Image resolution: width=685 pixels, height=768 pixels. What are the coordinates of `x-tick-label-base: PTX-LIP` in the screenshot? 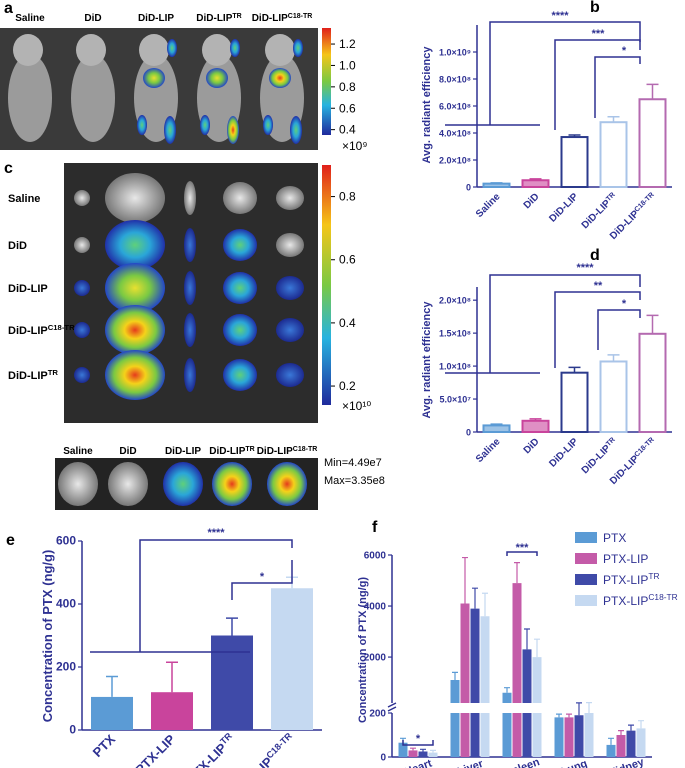 It's located at (155, 749).